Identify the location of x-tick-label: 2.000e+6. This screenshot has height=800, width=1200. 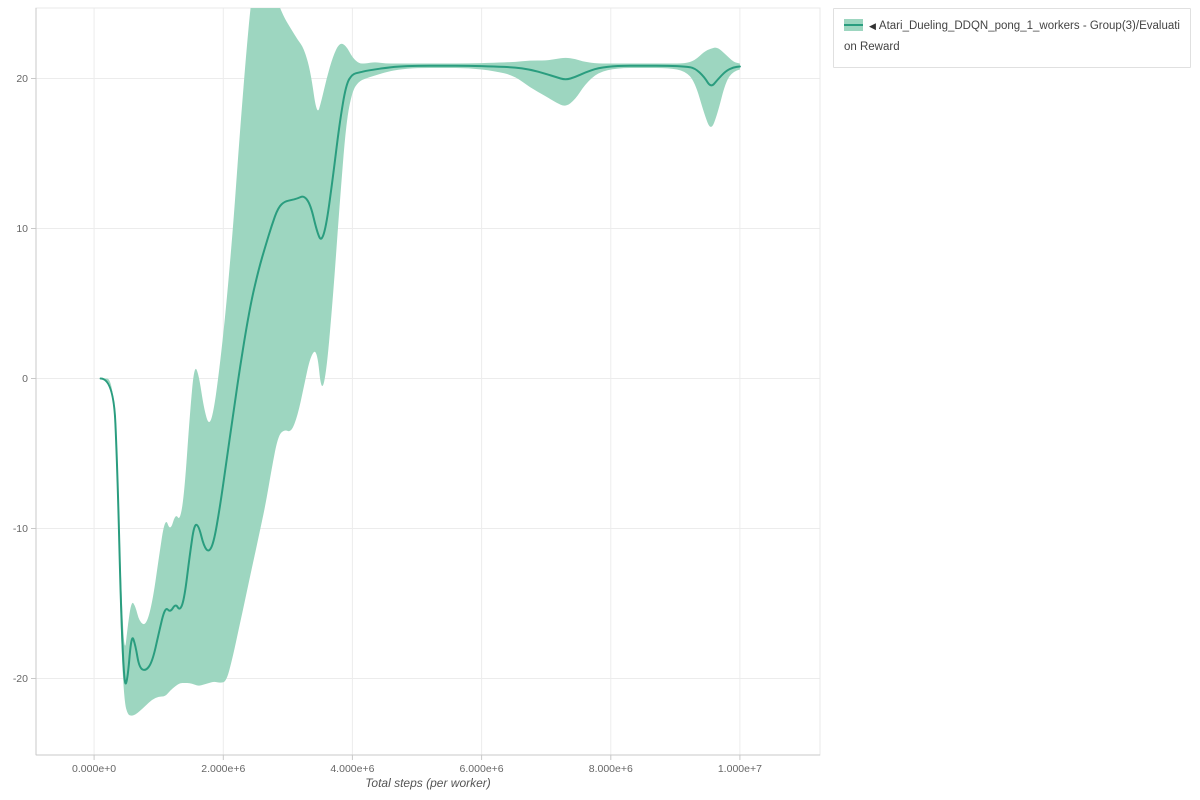
(223, 769).